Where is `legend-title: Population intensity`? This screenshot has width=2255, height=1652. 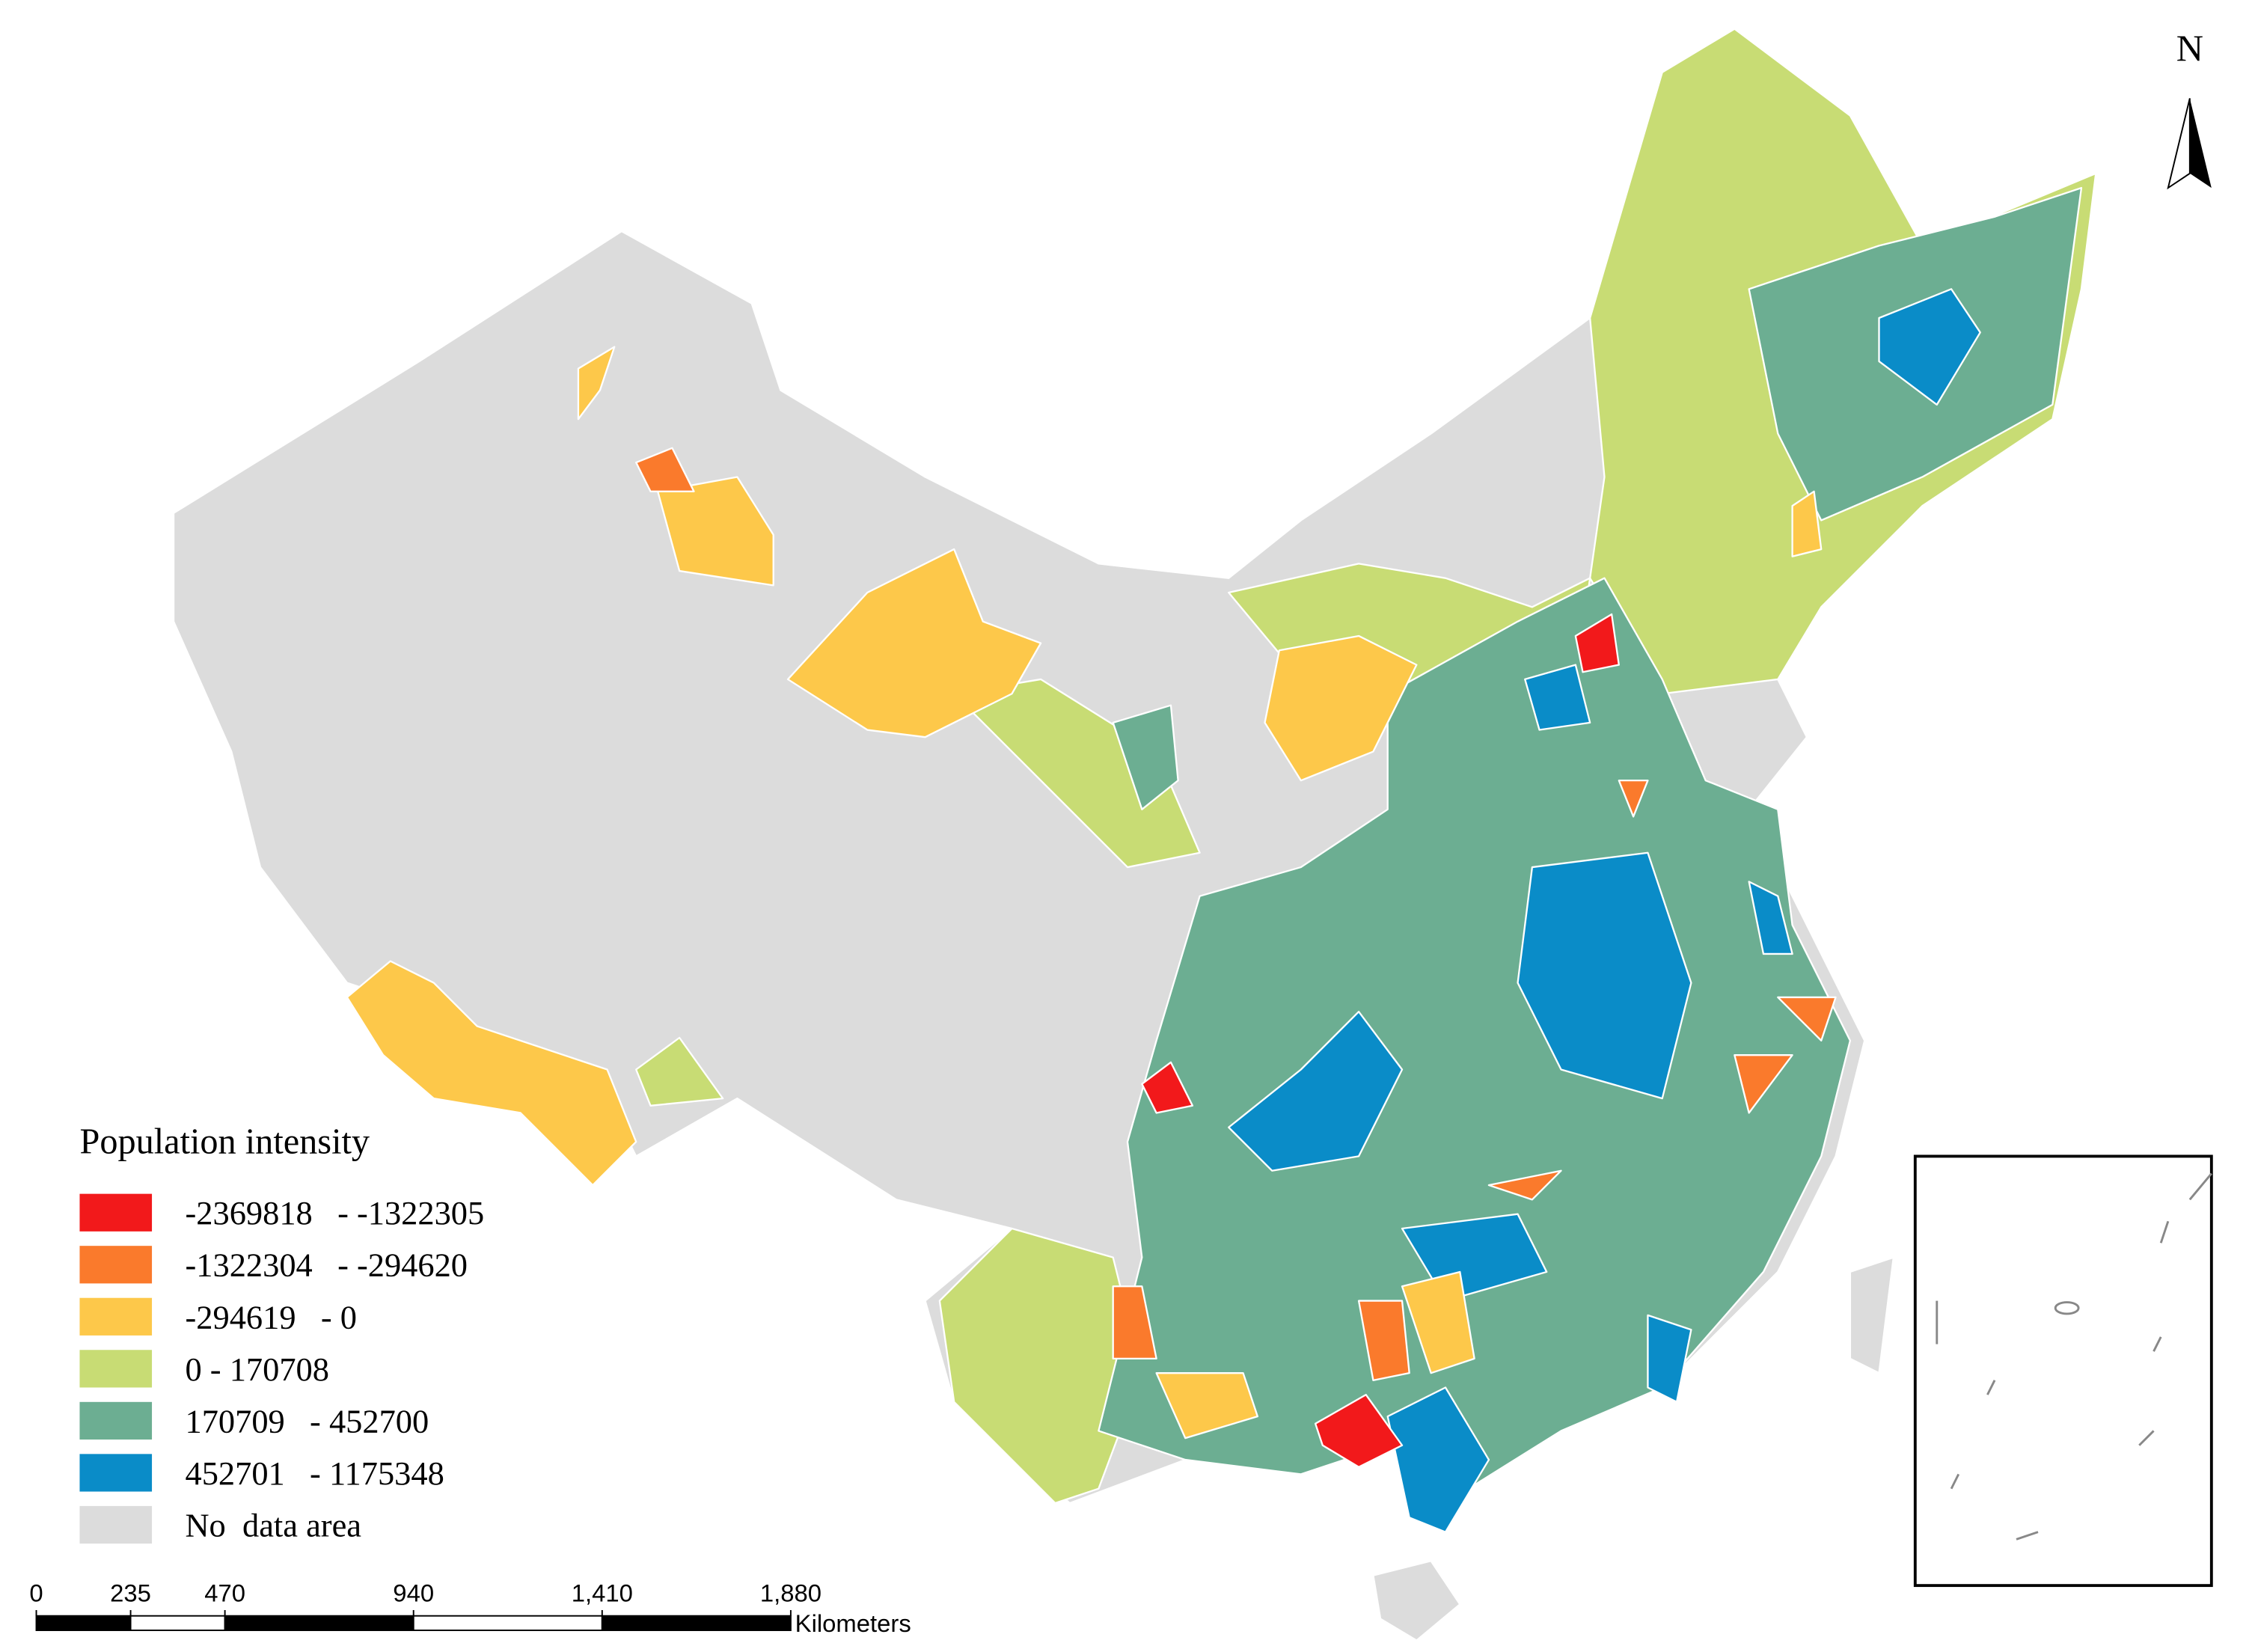
legend-title: Population intensity is located at coordinates (224, 1142).